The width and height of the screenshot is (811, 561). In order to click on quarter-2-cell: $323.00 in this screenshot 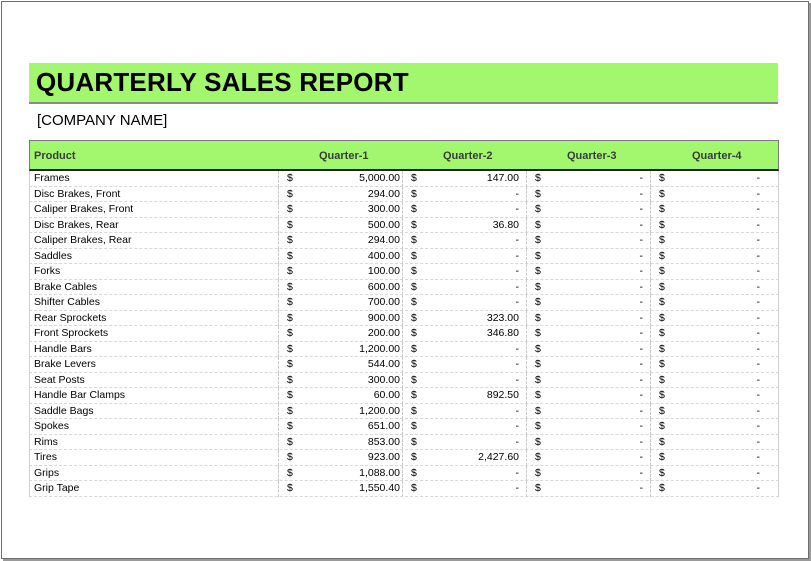, I will do `click(464, 318)`.